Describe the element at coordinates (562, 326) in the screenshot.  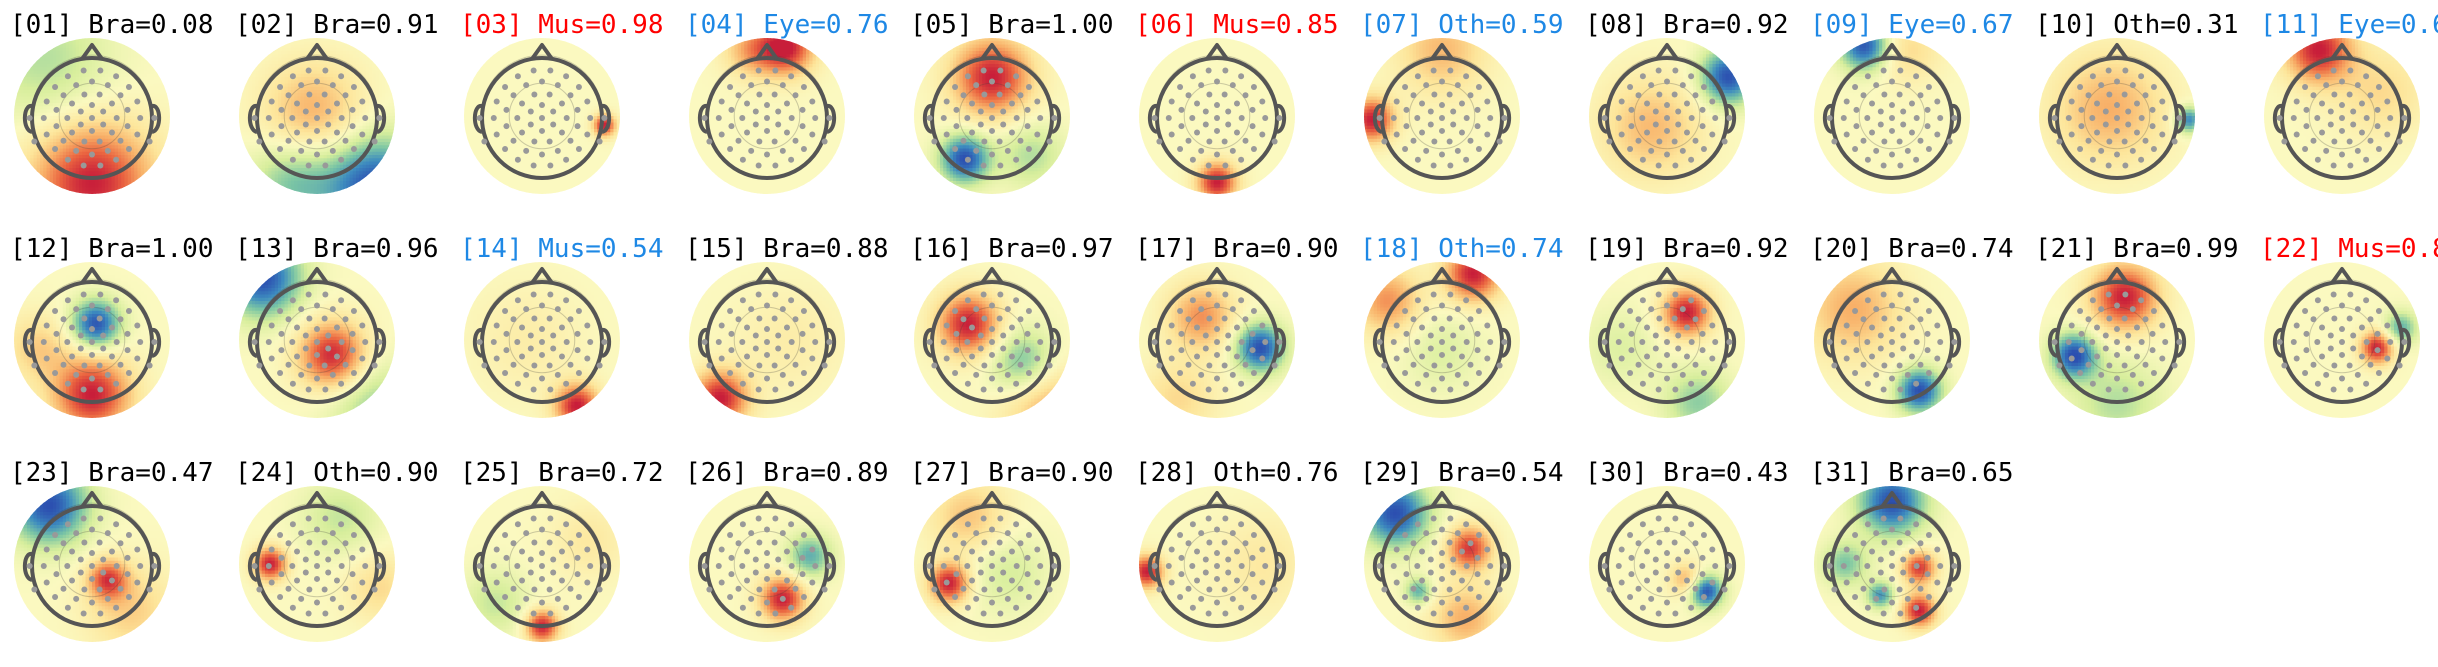
I see `topomap-panel: [14] Mus=0.54` at that location.